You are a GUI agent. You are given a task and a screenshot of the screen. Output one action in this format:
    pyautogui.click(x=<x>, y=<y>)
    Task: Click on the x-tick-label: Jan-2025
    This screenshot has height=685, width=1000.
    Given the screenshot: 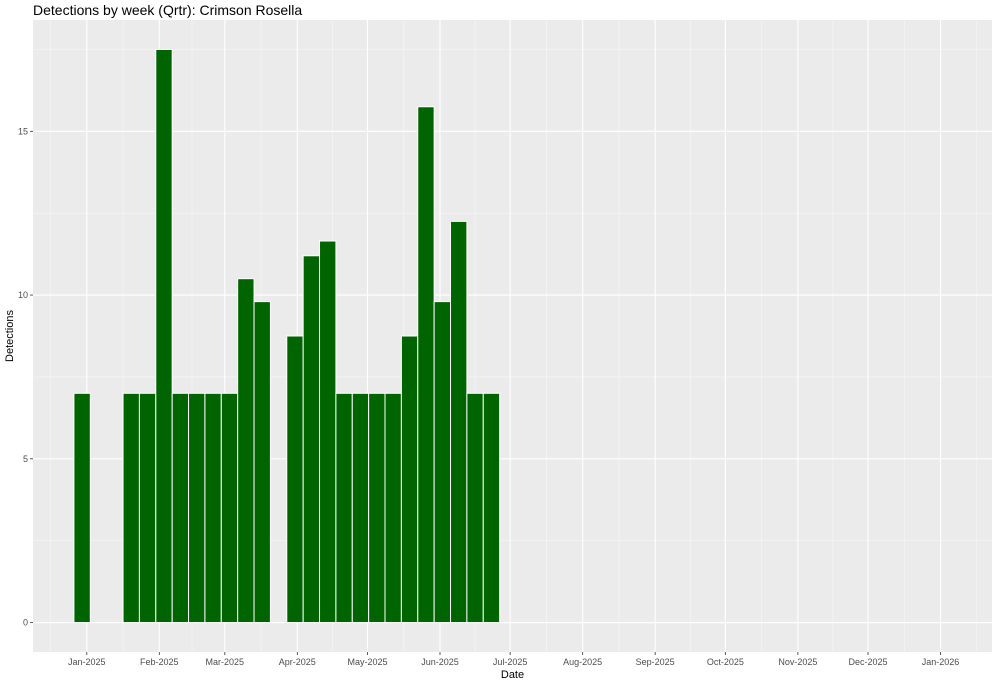 What is the action you would take?
    pyautogui.click(x=87, y=662)
    